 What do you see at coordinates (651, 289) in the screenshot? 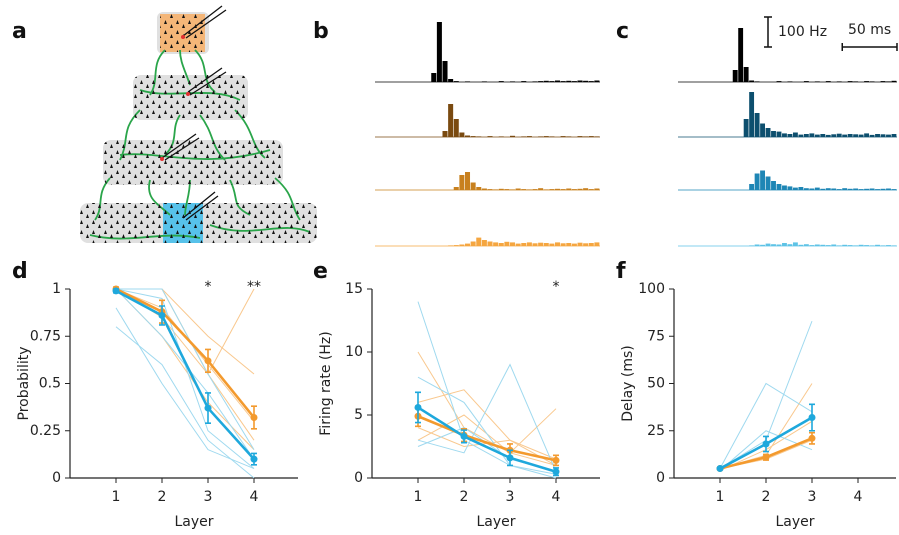
I see `y-tick-label: 100` at bounding box center [651, 289].